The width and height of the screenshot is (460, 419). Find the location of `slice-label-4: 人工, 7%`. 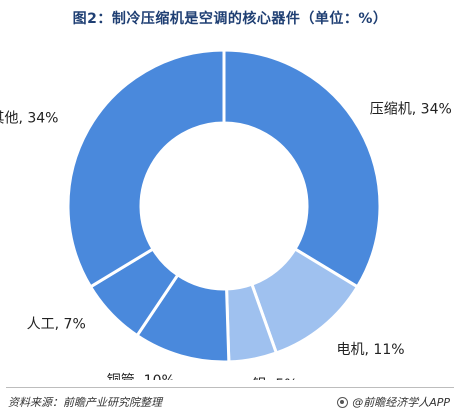

slice-label-4: 人工, 7% is located at coordinates (56, 324).